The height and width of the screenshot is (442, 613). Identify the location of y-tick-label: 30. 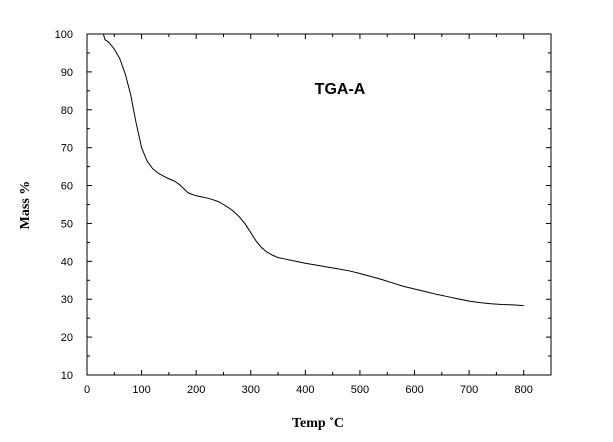
(67, 300).